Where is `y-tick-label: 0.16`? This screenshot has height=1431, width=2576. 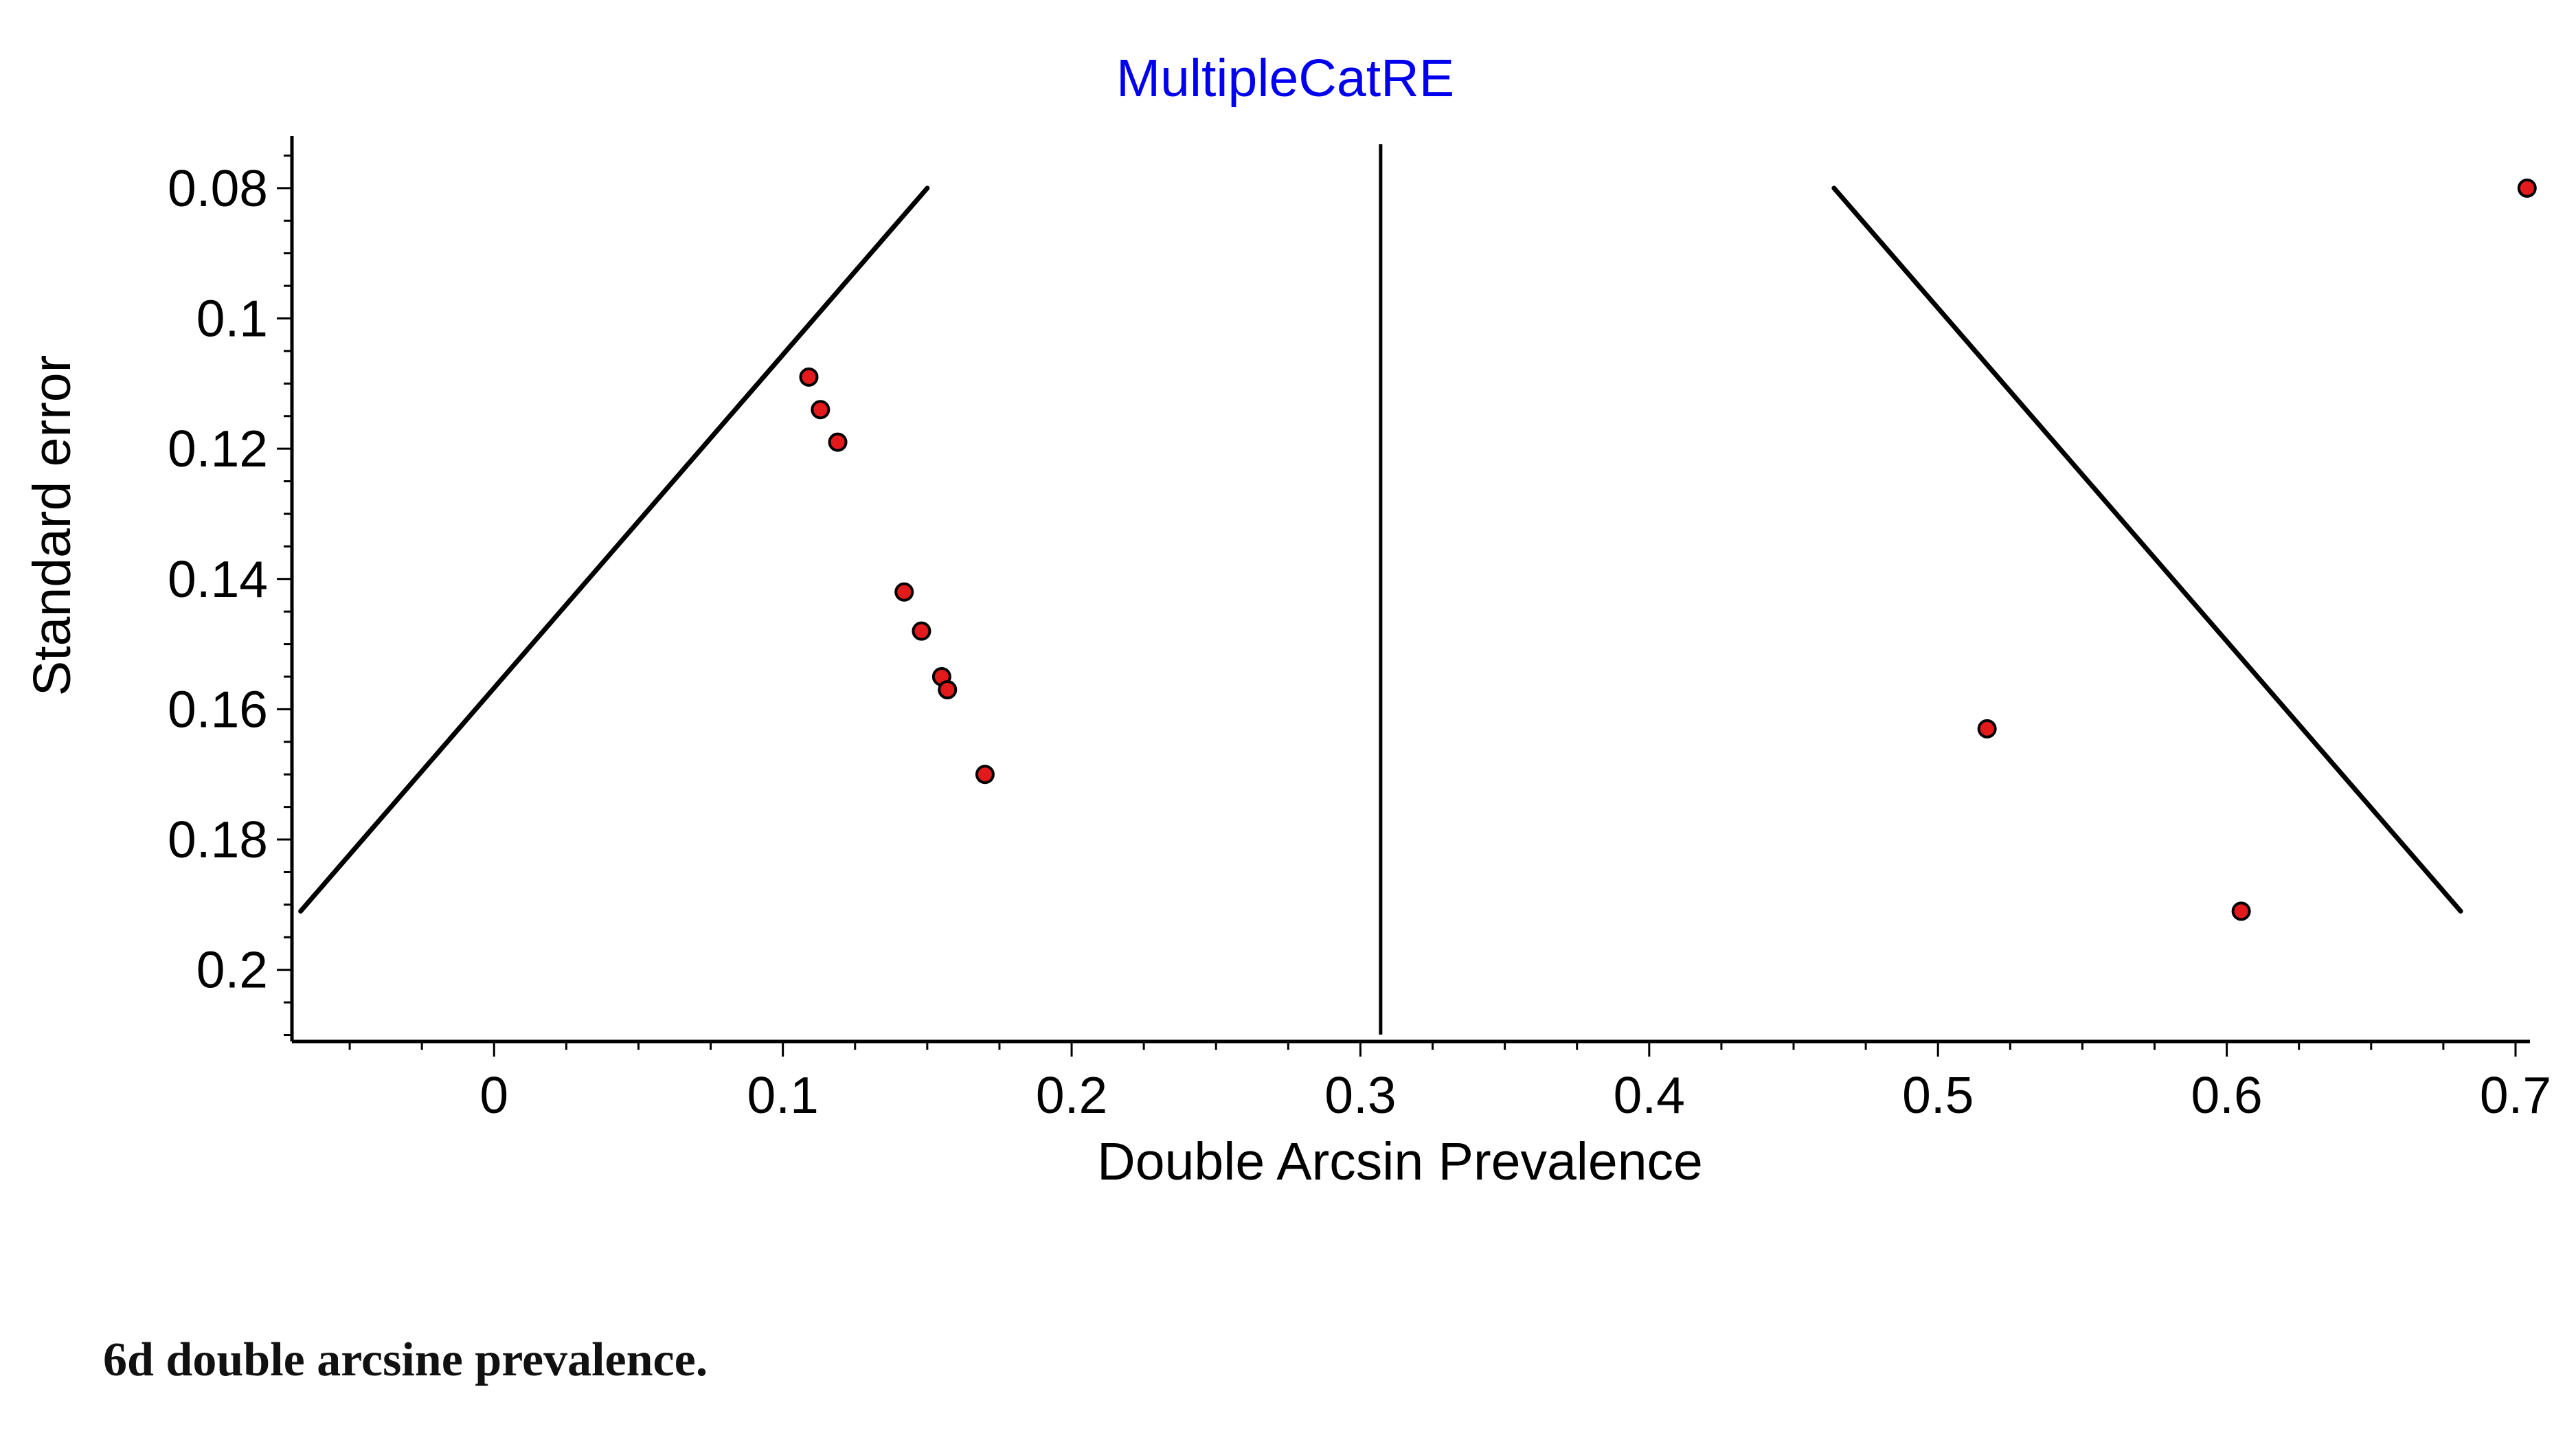 y-tick-label: 0.16 is located at coordinates (218, 709).